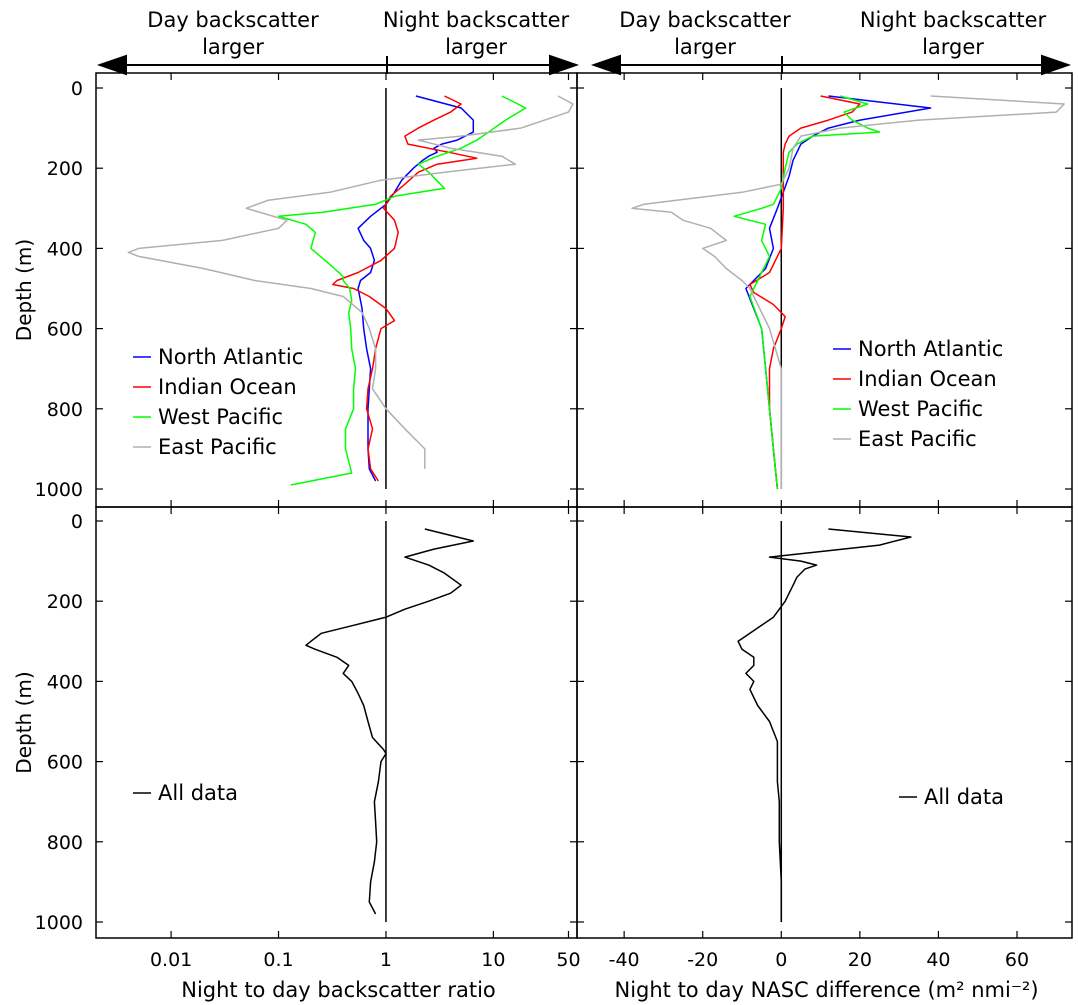 The width and height of the screenshot is (1078, 1005). Describe the element at coordinates (1017, 960) in the screenshot. I see `xtick-label: 60` at that location.